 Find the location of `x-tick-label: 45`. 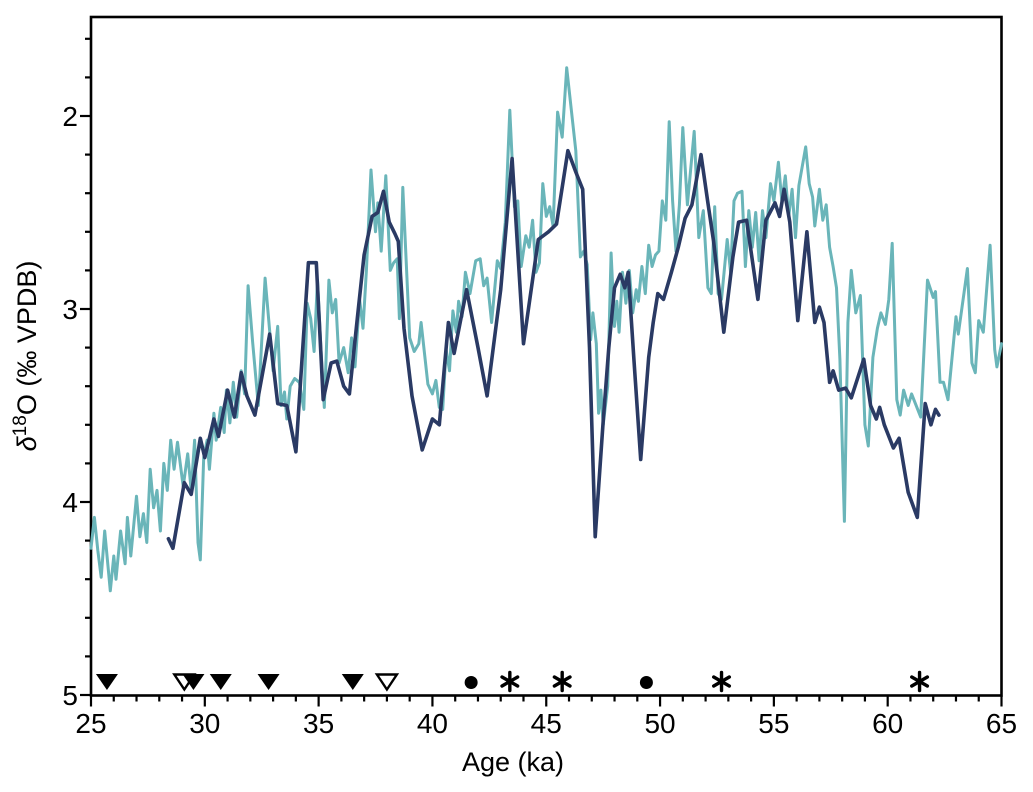

x-tick-label: 45 is located at coordinates (546, 723).